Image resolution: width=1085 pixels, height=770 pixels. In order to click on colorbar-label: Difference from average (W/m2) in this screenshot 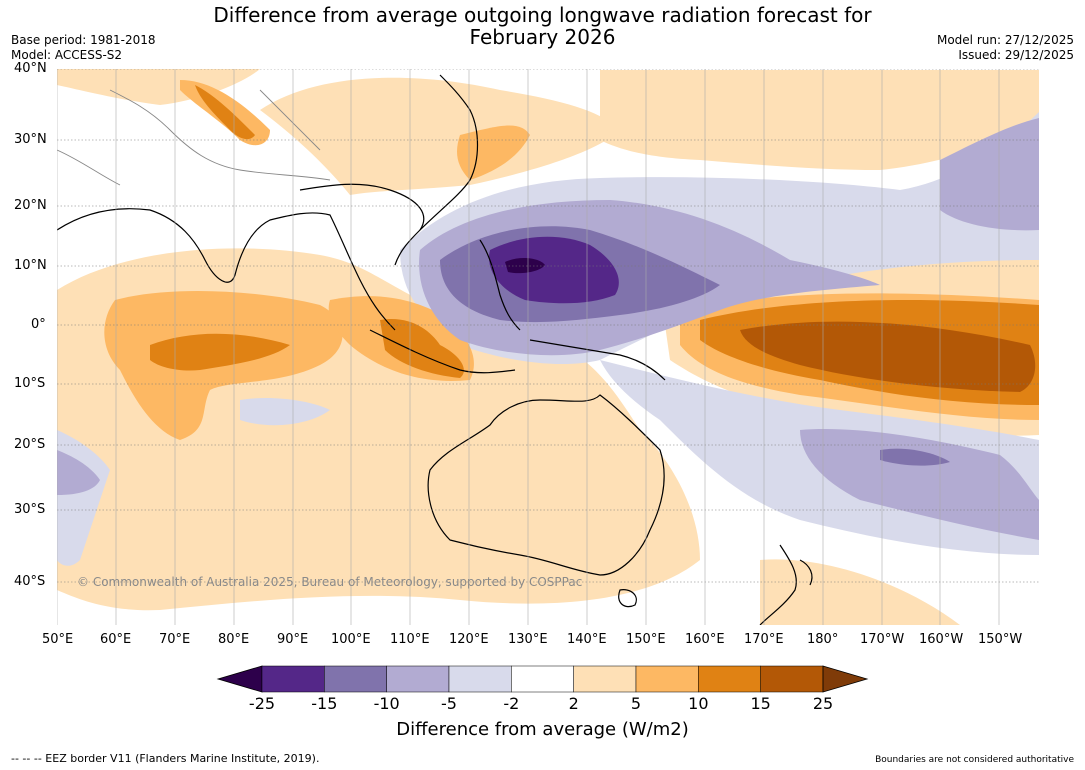, I will do `click(542, 729)`.